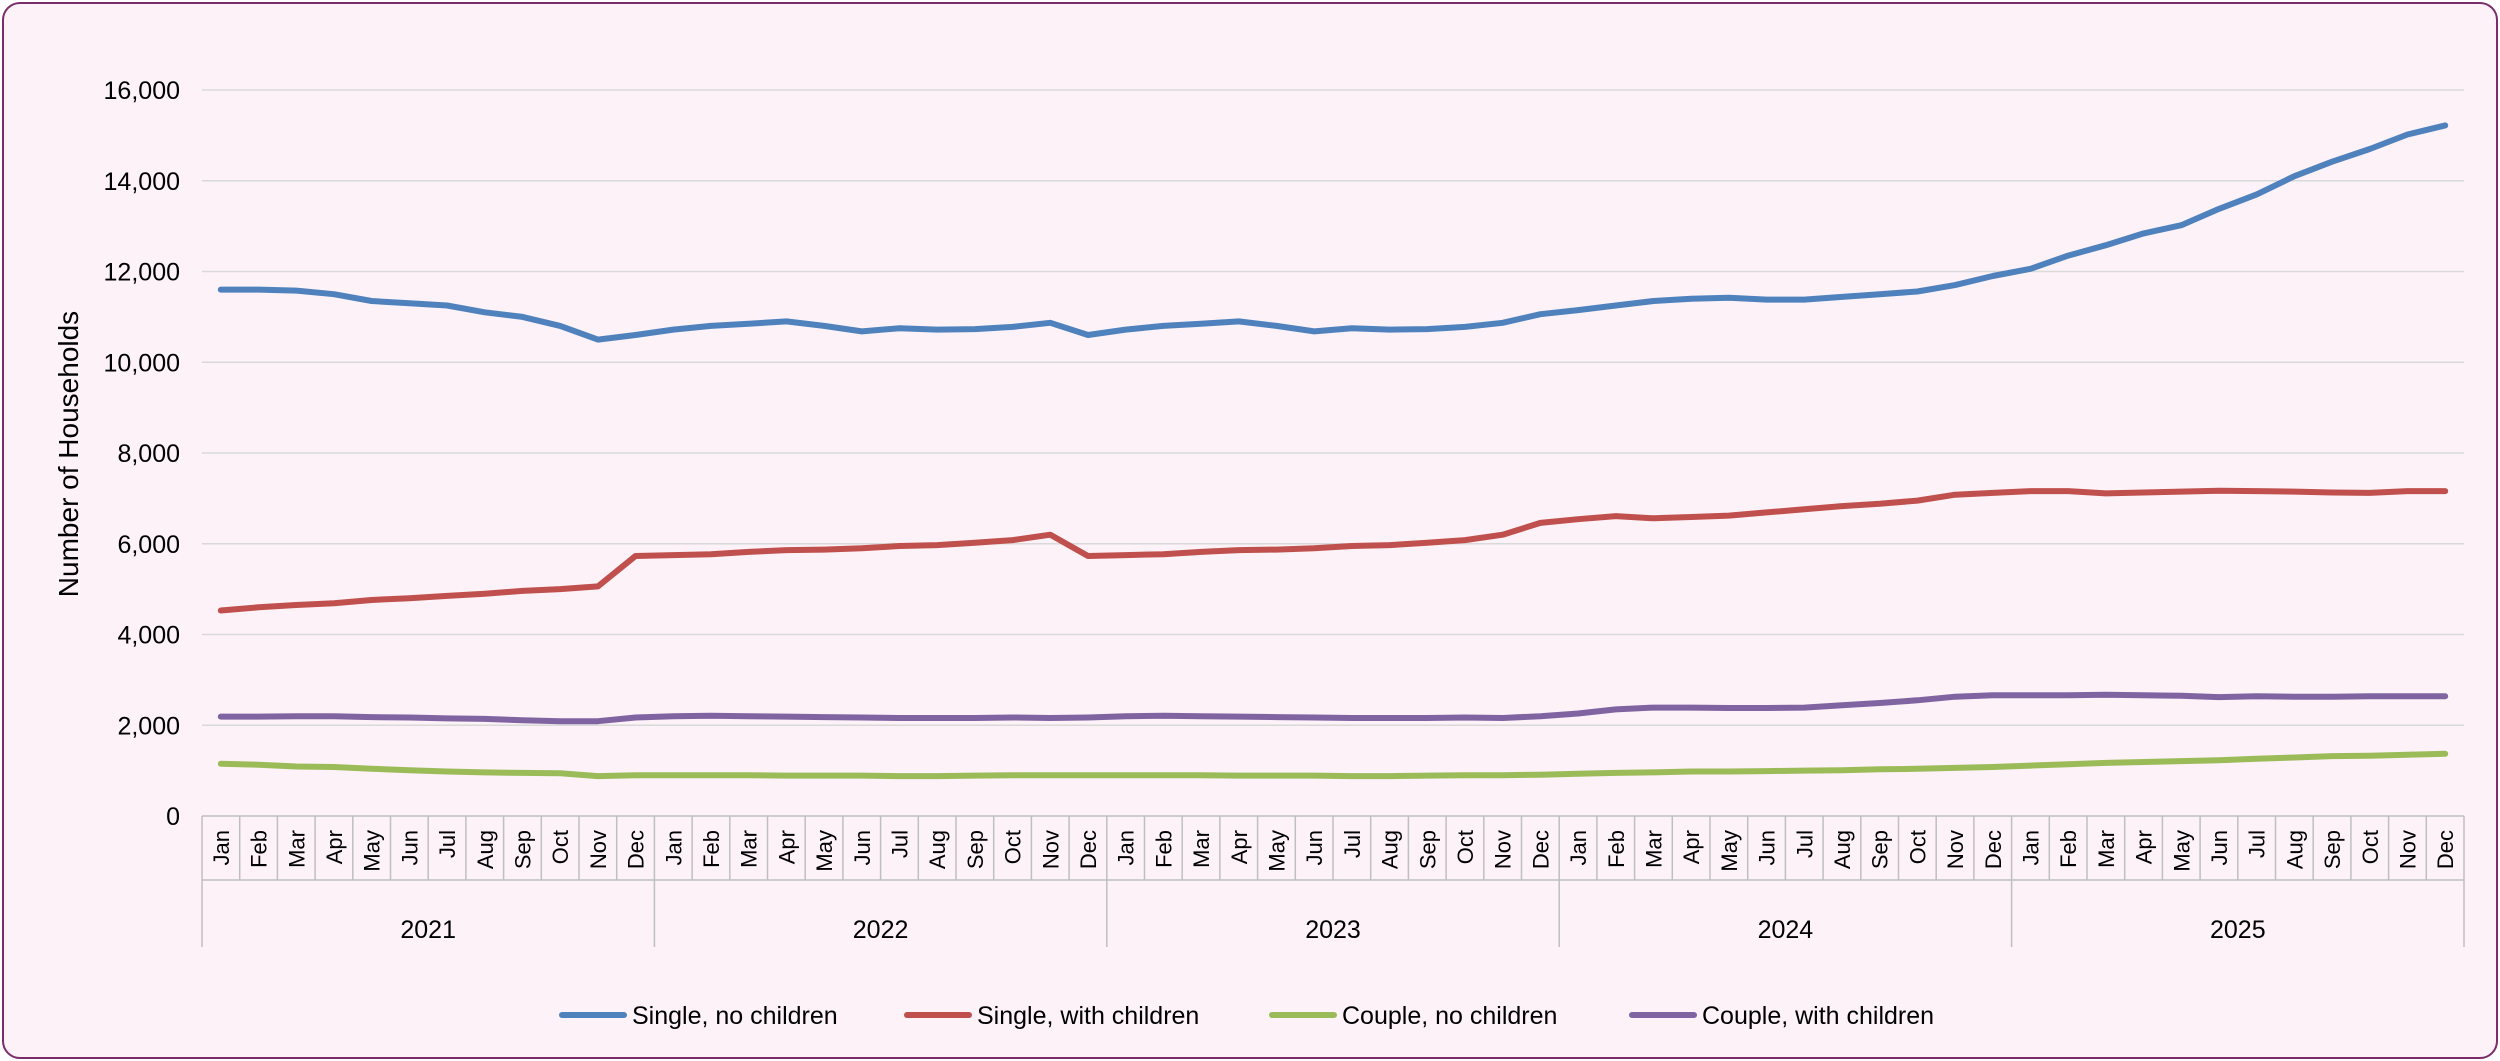 This screenshot has height=1061, width=2500. I want to click on x-tick-year: 2024, so click(1786, 930).